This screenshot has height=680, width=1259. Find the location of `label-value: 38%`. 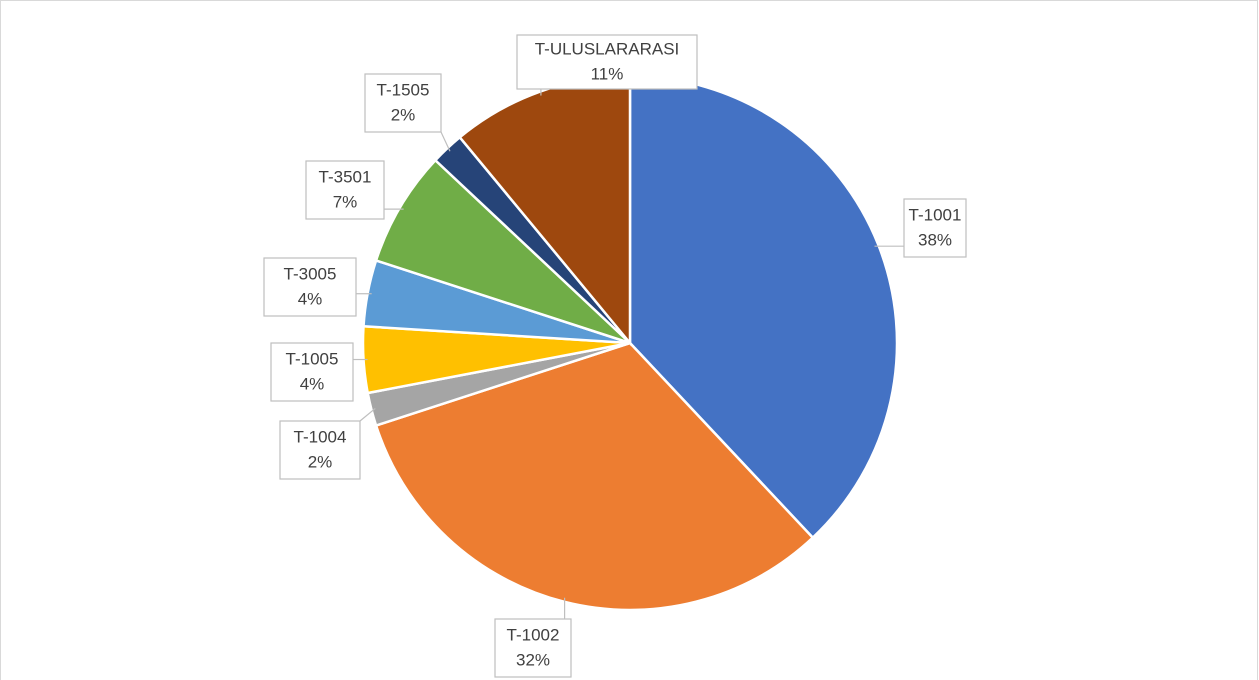

label-value: 38% is located at coordinates (935, 239).